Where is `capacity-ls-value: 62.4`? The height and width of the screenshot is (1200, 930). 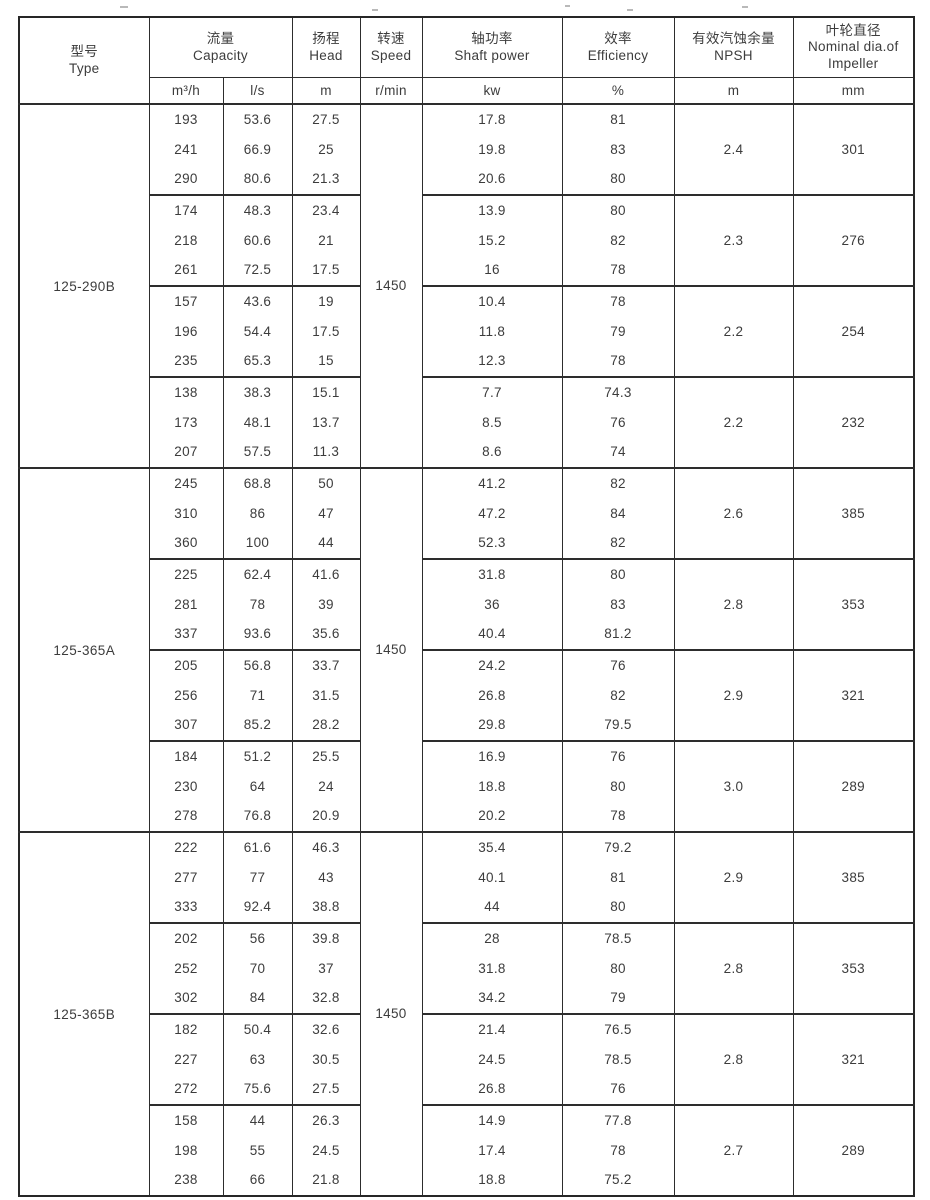
capacity-ls-value: 62.4 is located at coordinates (257, 575).